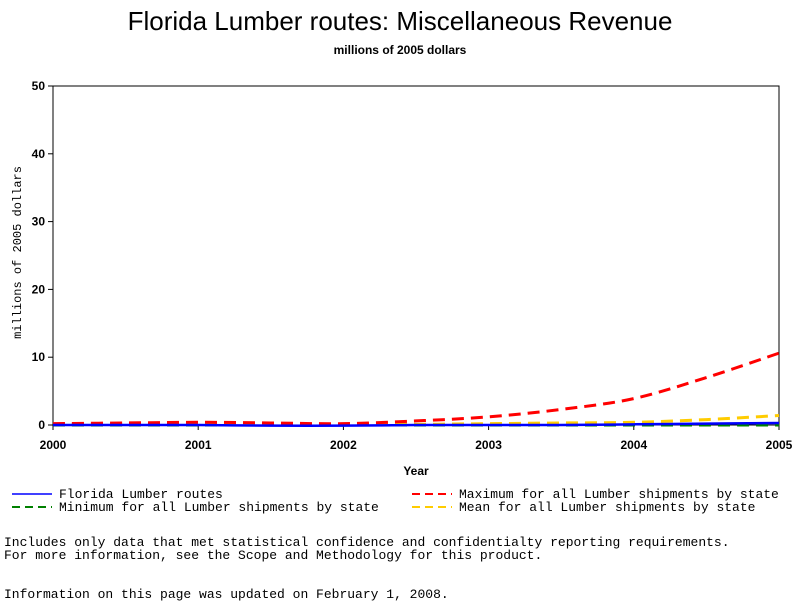  I want to click on x-tick-label: 2005, so click(779, 445).